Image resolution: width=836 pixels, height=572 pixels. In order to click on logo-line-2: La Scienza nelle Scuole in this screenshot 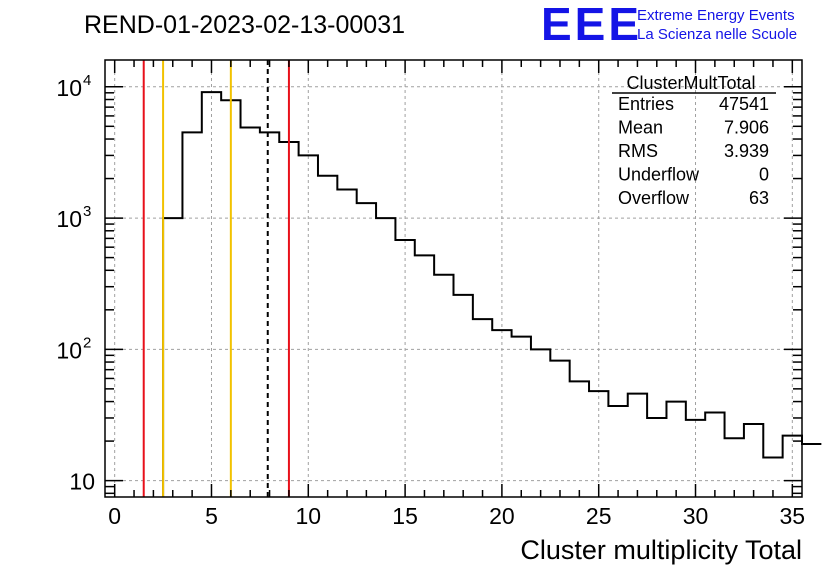, I will do `click(717, 34)`.